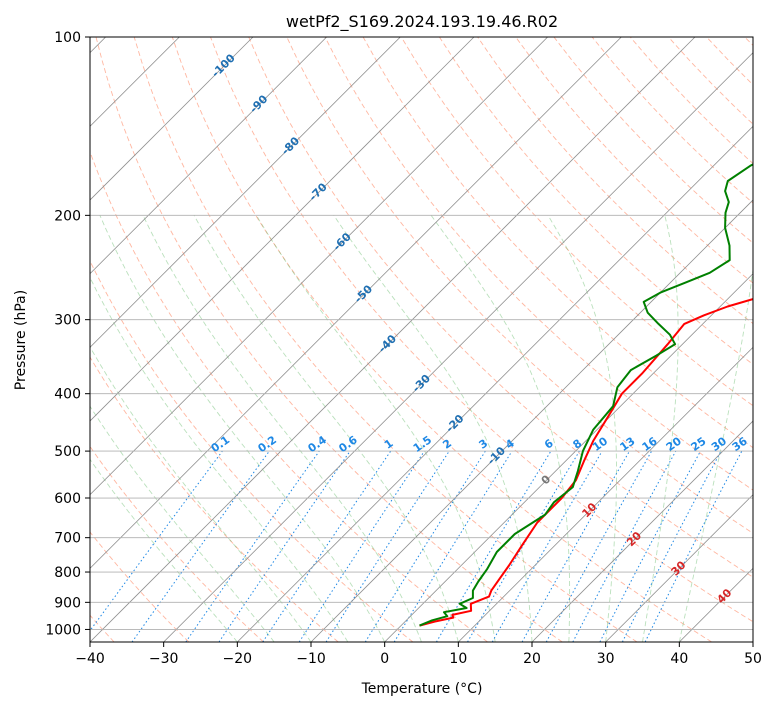 This screenshot has height=708, width=775. I want to click on x-tick-label: −10, so click(311, 659).